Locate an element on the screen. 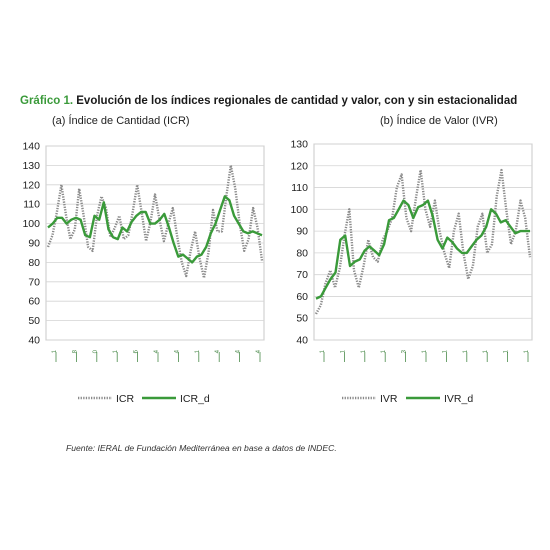 The width and height of the screenshot is (550, 550). figure-label: Gráfico 1. is located at coordinates (47, 101).